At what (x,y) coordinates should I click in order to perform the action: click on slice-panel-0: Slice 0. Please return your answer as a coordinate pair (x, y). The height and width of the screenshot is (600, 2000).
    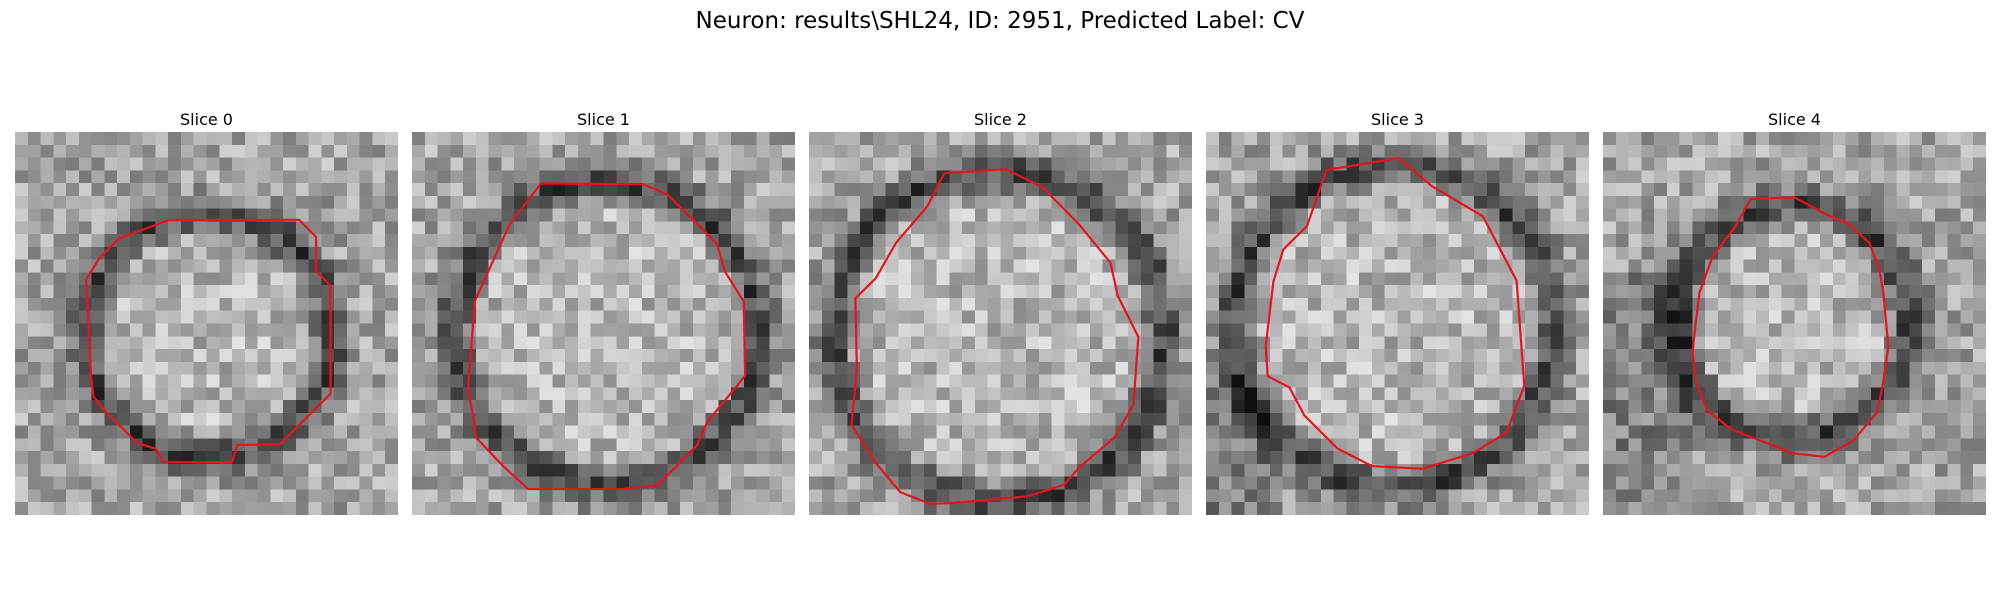
    Looking at the image, I should click on (206, 311).